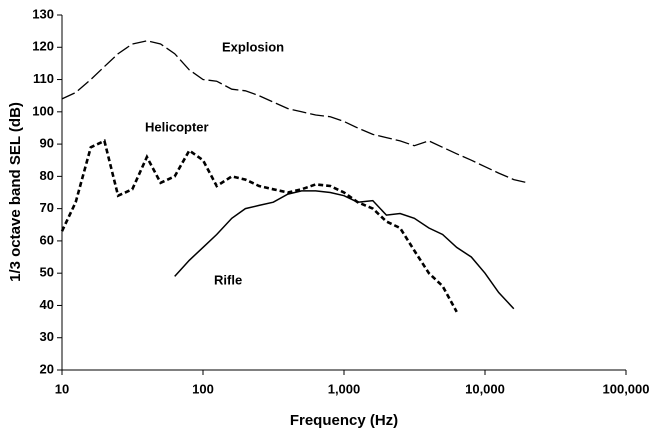 The image size is (660, 437). What do you see at coordinates (485, 388) in the screenshot?
I see `x-tick-label: 10,000` at bounding box center [485, 388].